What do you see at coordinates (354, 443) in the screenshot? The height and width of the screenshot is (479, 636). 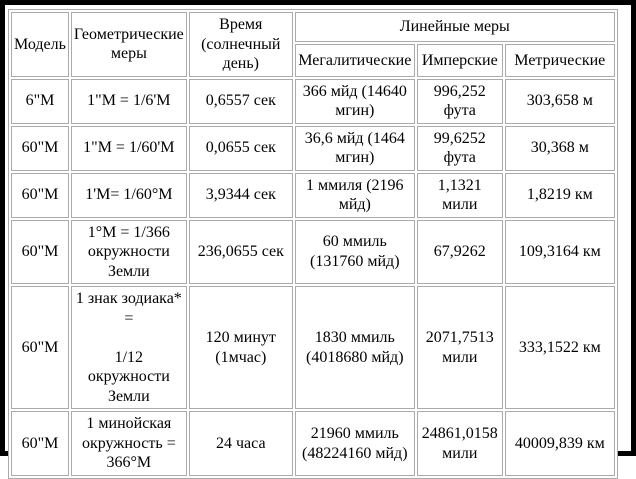 I see `megalithic-cell: 21960 ммиль (48224160 мйд)` at bounding box center [354, 443].